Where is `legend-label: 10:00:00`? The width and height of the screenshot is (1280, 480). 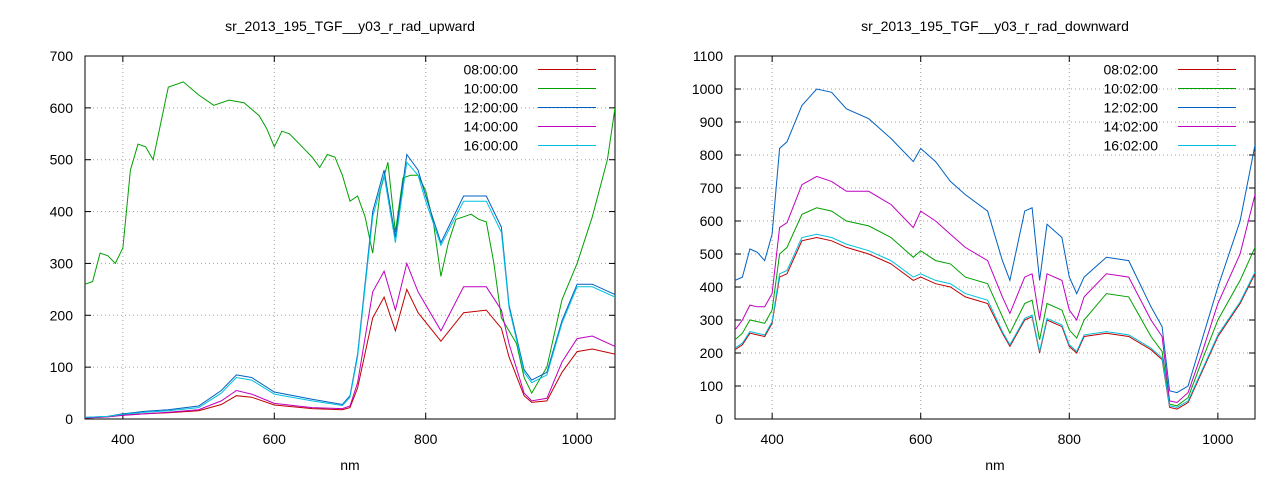
legend-label: 10:00:00 is located at coordinates (491, 89).